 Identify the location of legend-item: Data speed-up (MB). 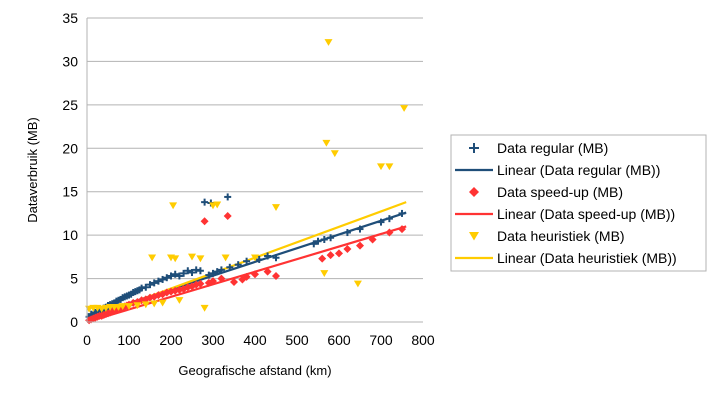
(546, 192).